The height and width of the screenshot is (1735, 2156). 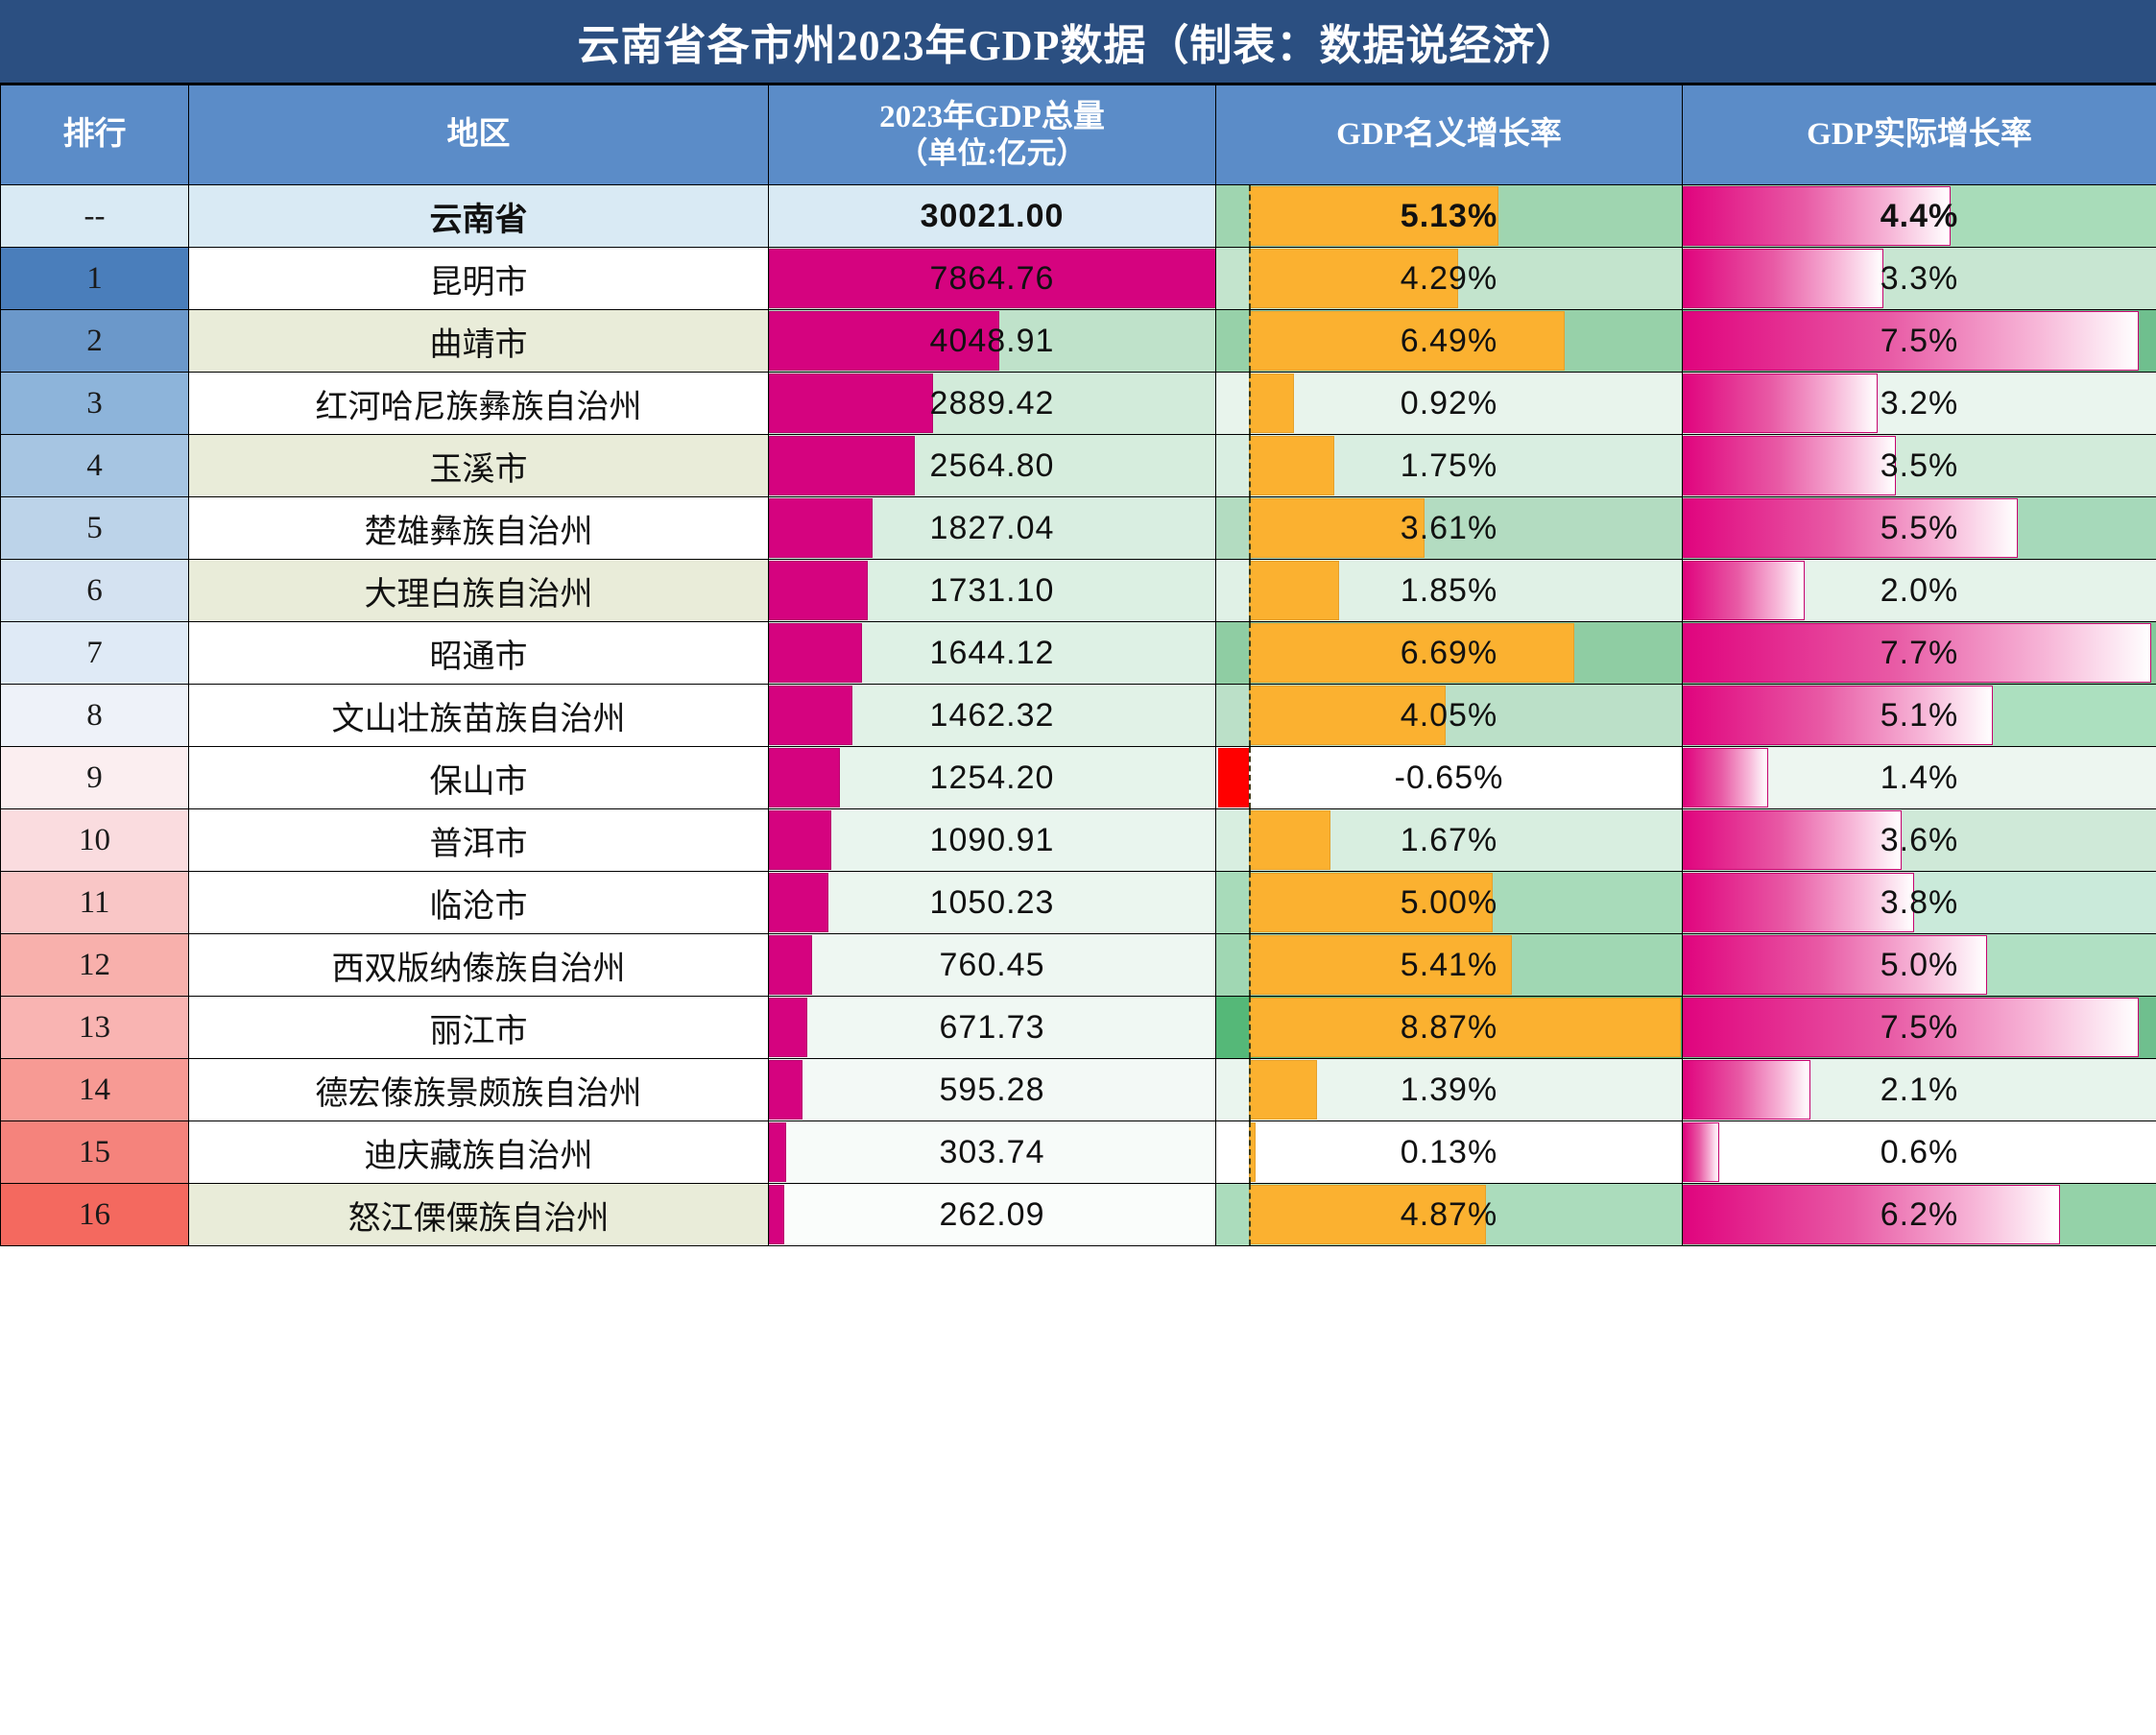 I want to click on cell-region: 丽江市, so click(x=478, y=1027).